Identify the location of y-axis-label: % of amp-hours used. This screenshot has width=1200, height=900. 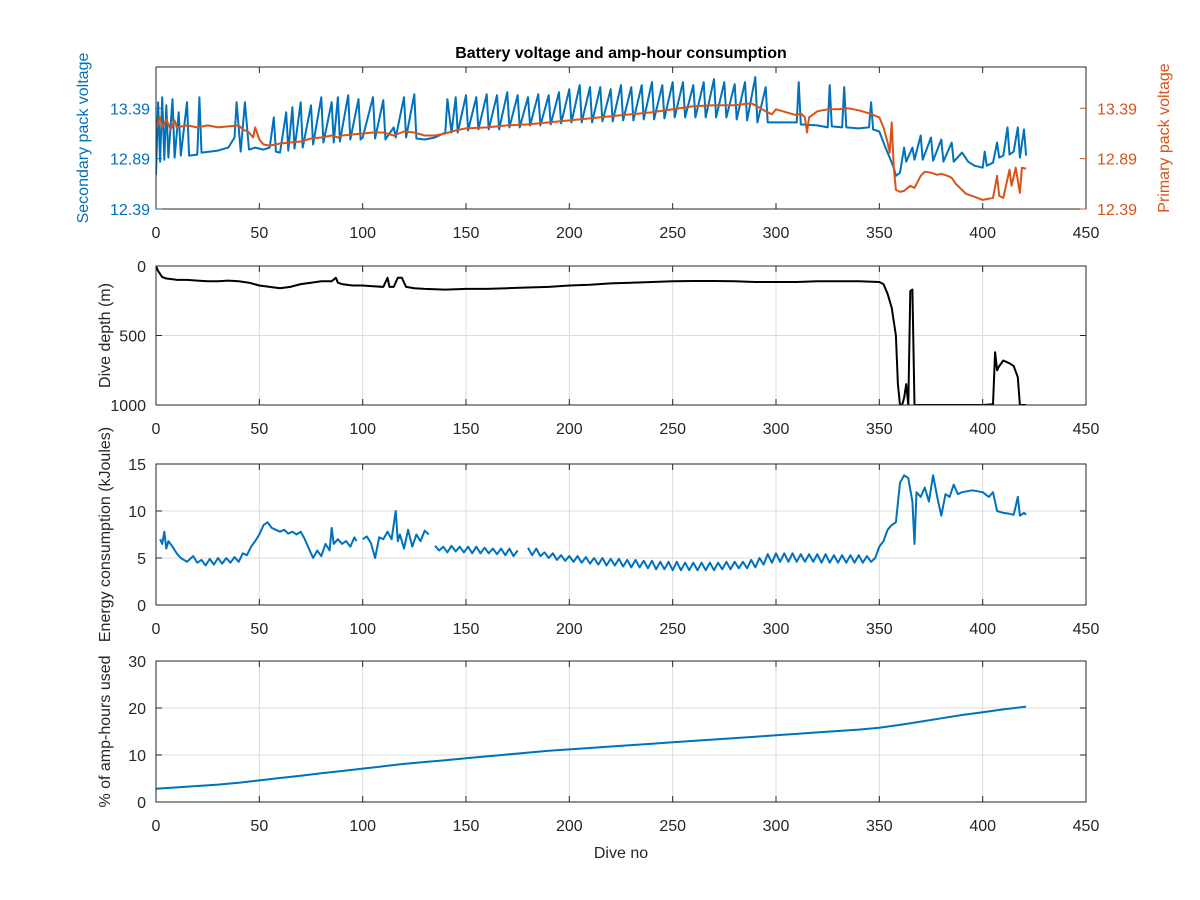
(105, 731).